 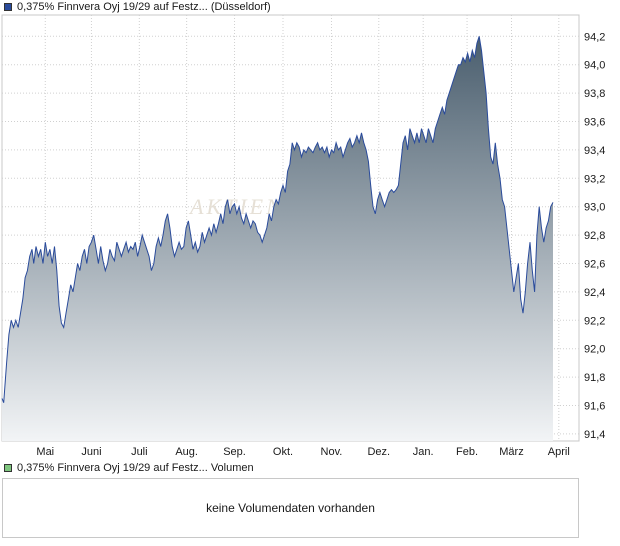 What do you see at coordinates (511, 452) in the screenshot?
I see `x-tick-label: März` at bounding box center [511, 452].